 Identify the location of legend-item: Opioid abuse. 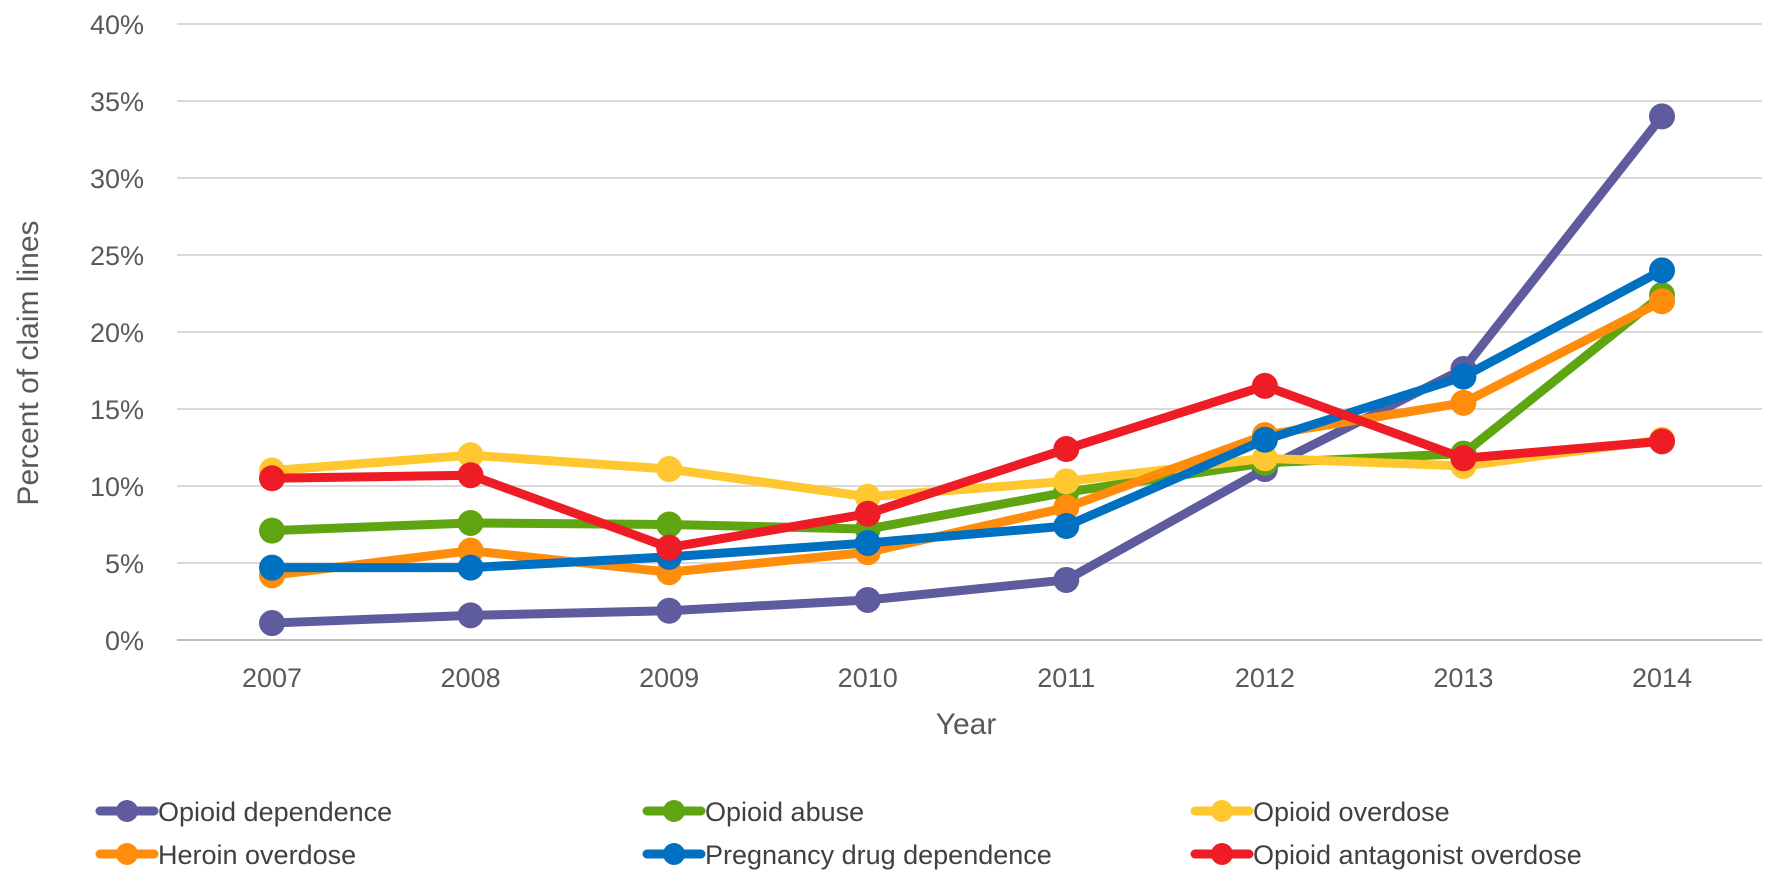
(753, 812).